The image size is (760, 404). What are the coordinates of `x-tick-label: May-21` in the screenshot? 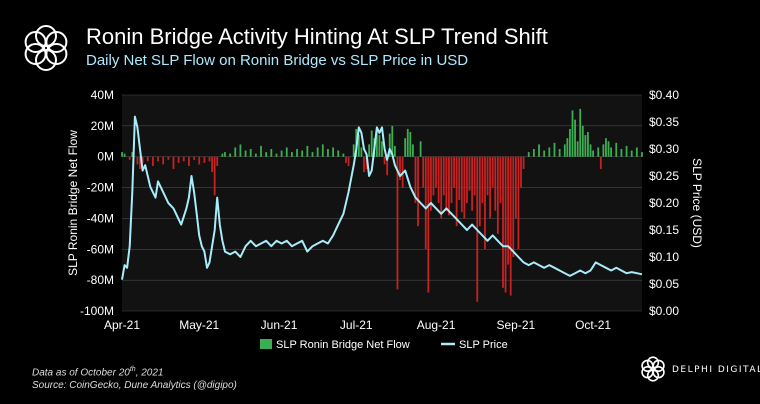 It's located at (199, 325).